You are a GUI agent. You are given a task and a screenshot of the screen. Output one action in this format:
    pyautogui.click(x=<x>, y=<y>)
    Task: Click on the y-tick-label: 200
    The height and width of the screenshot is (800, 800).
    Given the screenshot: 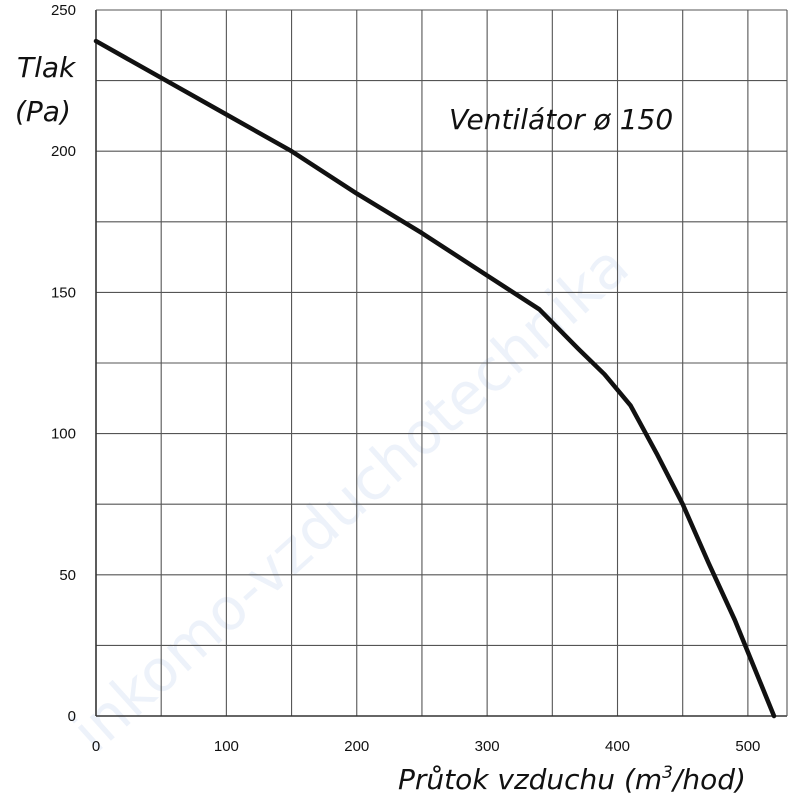 What is the action you would take?
    pyautogui.click(x=63, y=151)
    